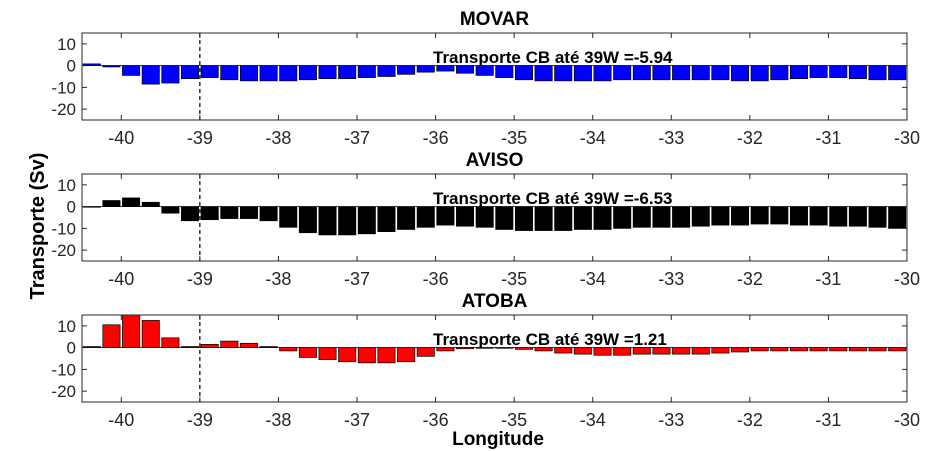  I want to click on panel-title: ATOBA, so click(495, 301).